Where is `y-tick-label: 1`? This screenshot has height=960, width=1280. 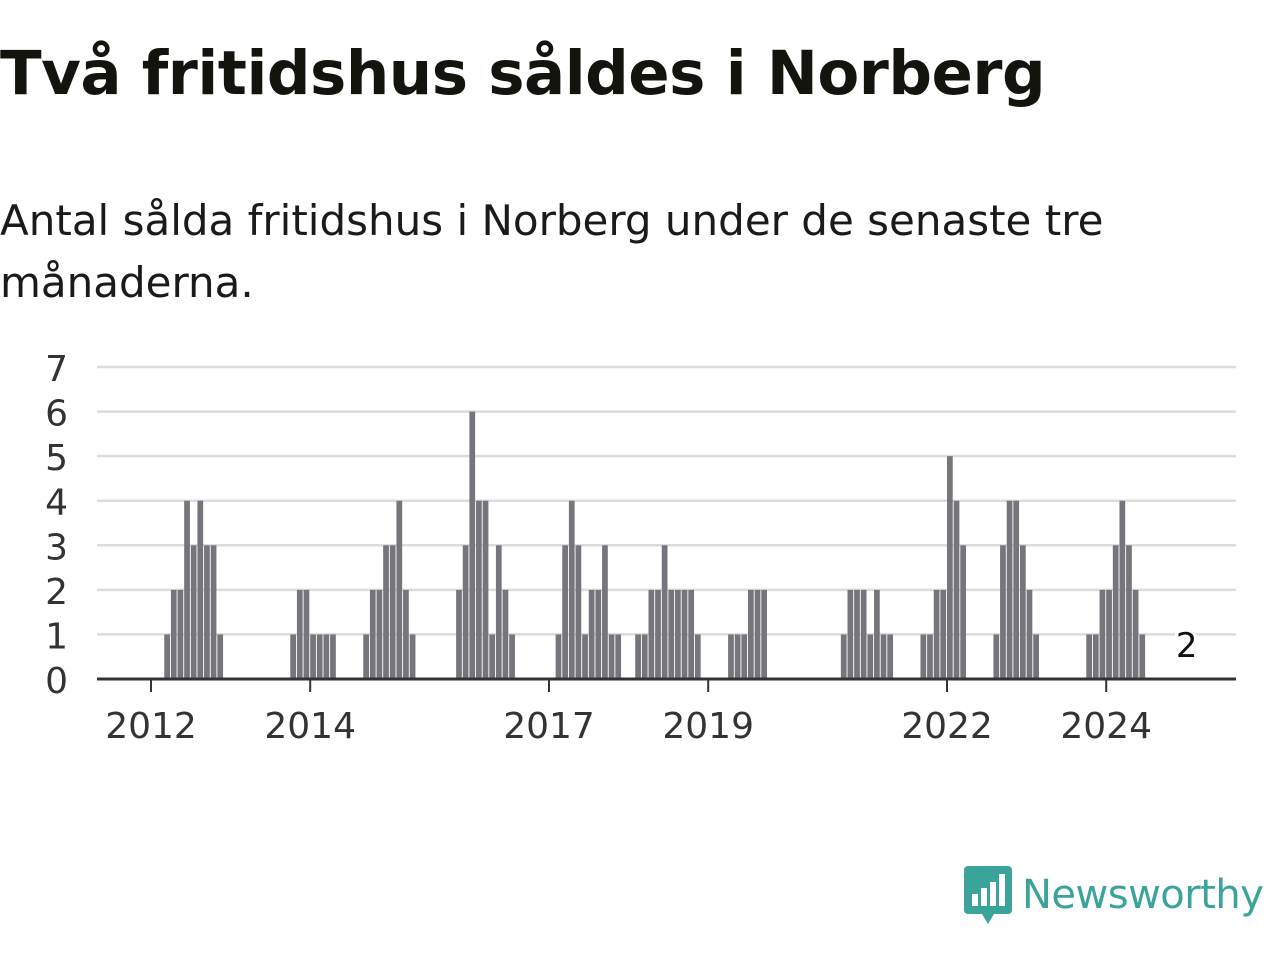 y-tick-label: 1 is located at coordinates (56, 636).